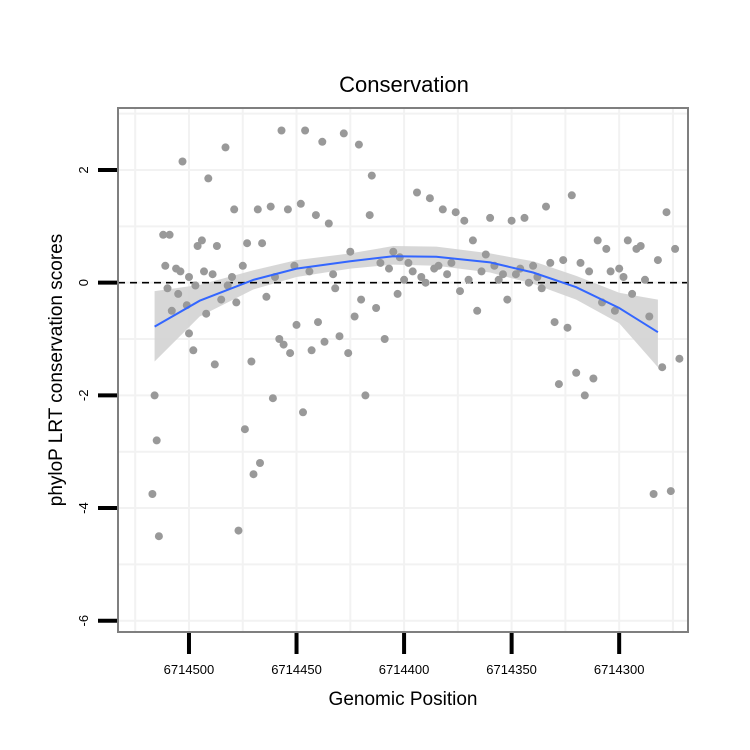 The width and height of the screenshot is (750, 750). I want to click on y-axis-title: phyloP LRT conservation scores, so click(56, 370).